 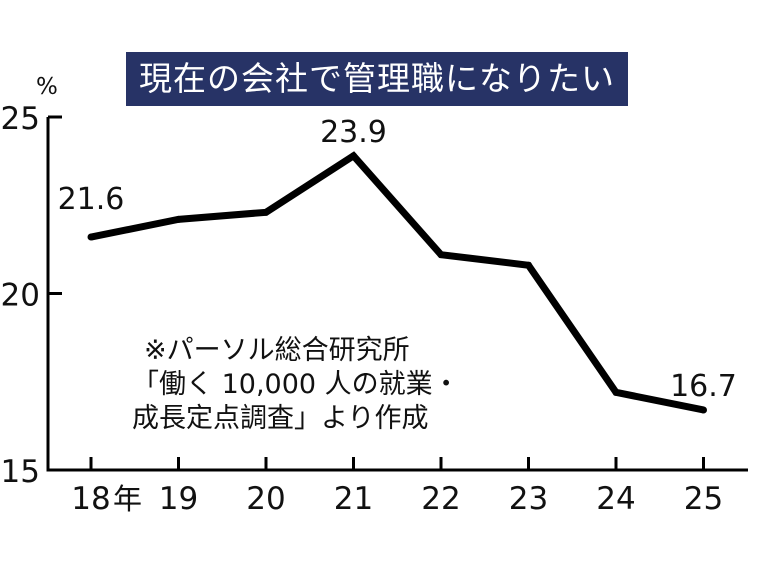 What do you see at coordinates (296, 384) in the screenshot?
I see `source-note-line-2: 「働く 10,000 人の就業・` at bounding box center [296, 384].